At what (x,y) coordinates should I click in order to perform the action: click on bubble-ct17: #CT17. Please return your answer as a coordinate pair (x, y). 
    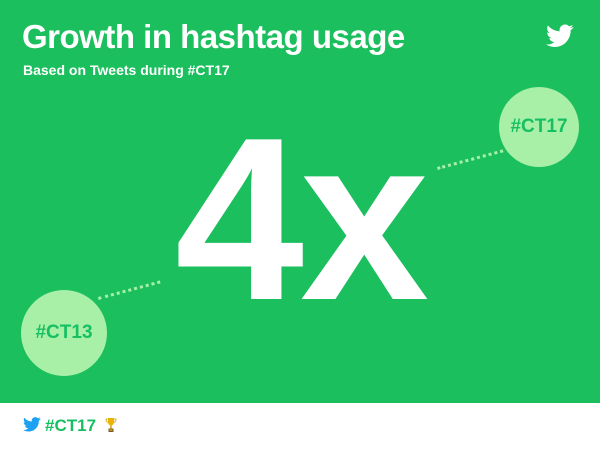
    Looking at the image, I should click on (539, 127).